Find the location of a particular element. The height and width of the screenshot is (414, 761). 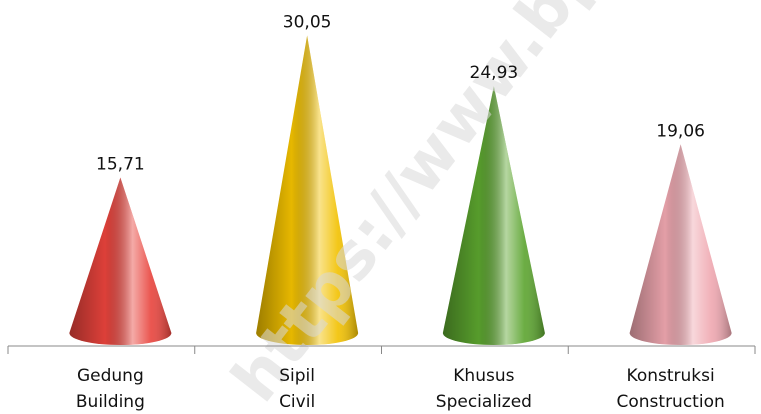

value-label: 30,05 is located at coordinates (307, 23).